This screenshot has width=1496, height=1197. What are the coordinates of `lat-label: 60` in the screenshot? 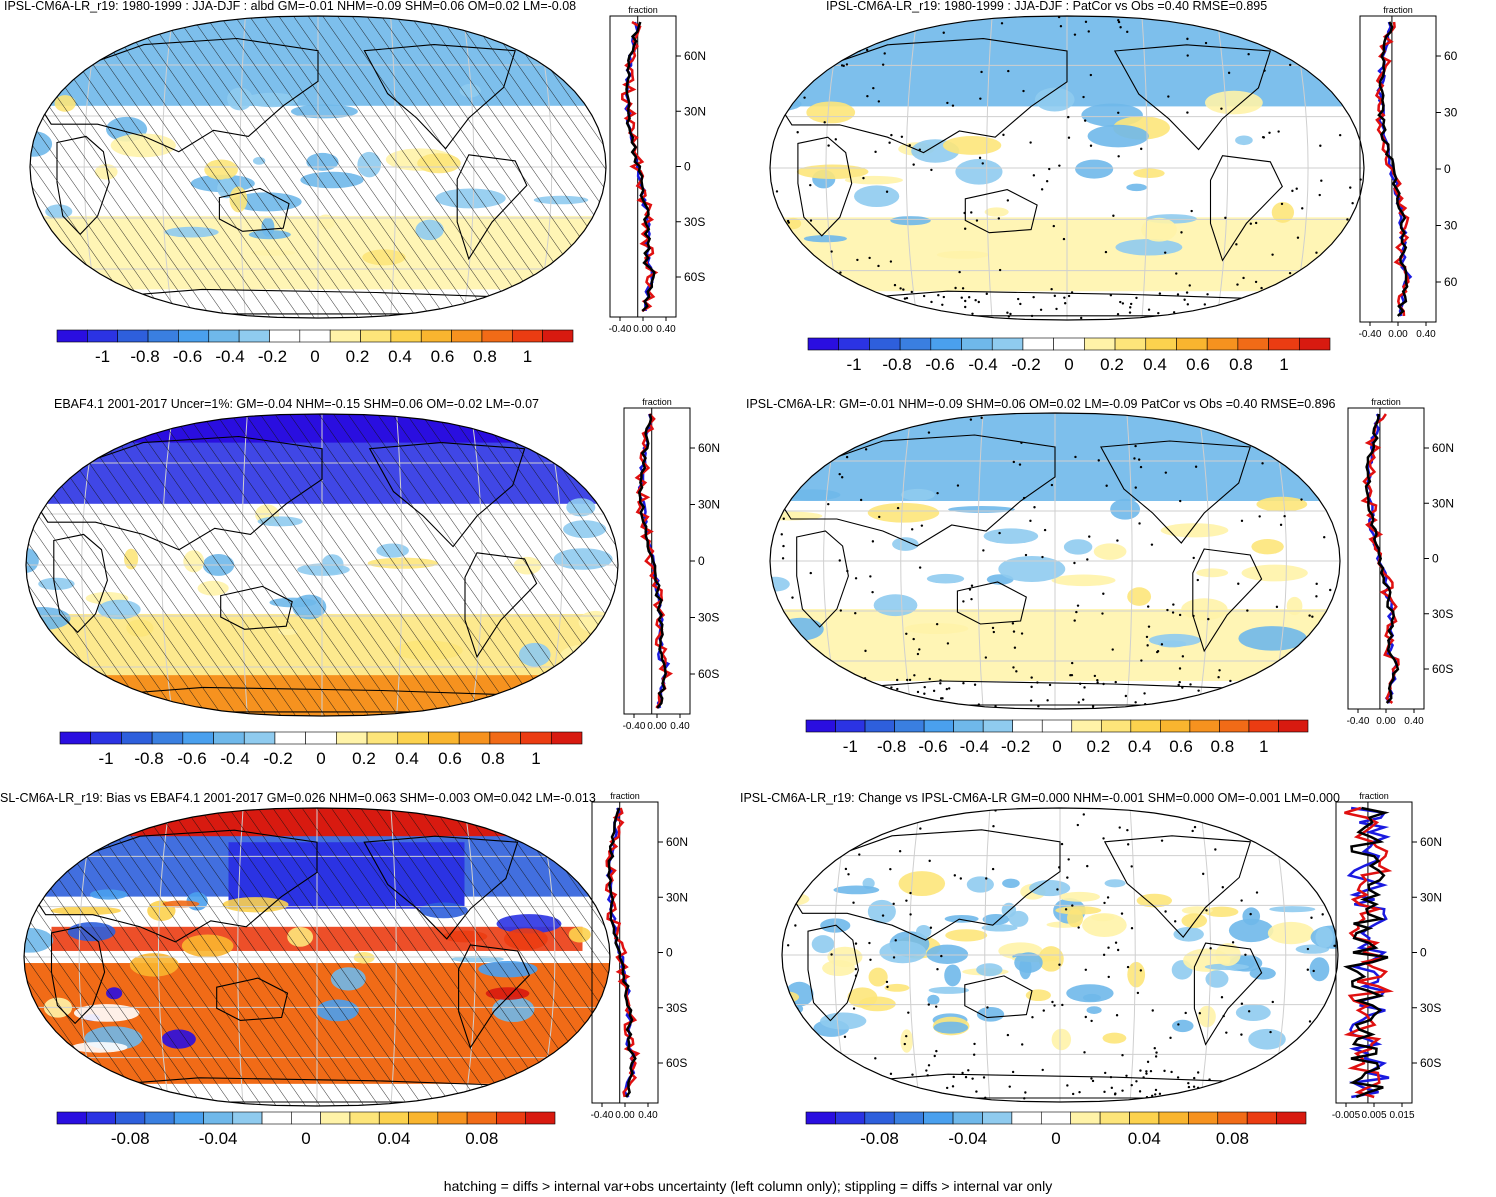 It's located at (1451, 56).